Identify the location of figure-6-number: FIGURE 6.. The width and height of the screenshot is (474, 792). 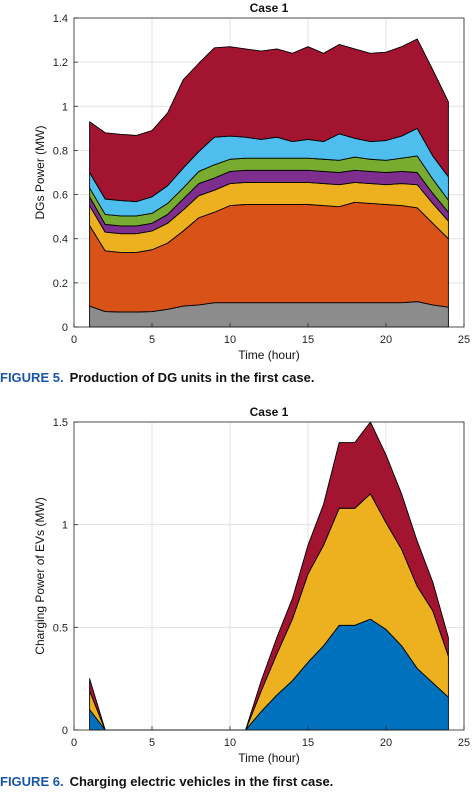
(32, 781).